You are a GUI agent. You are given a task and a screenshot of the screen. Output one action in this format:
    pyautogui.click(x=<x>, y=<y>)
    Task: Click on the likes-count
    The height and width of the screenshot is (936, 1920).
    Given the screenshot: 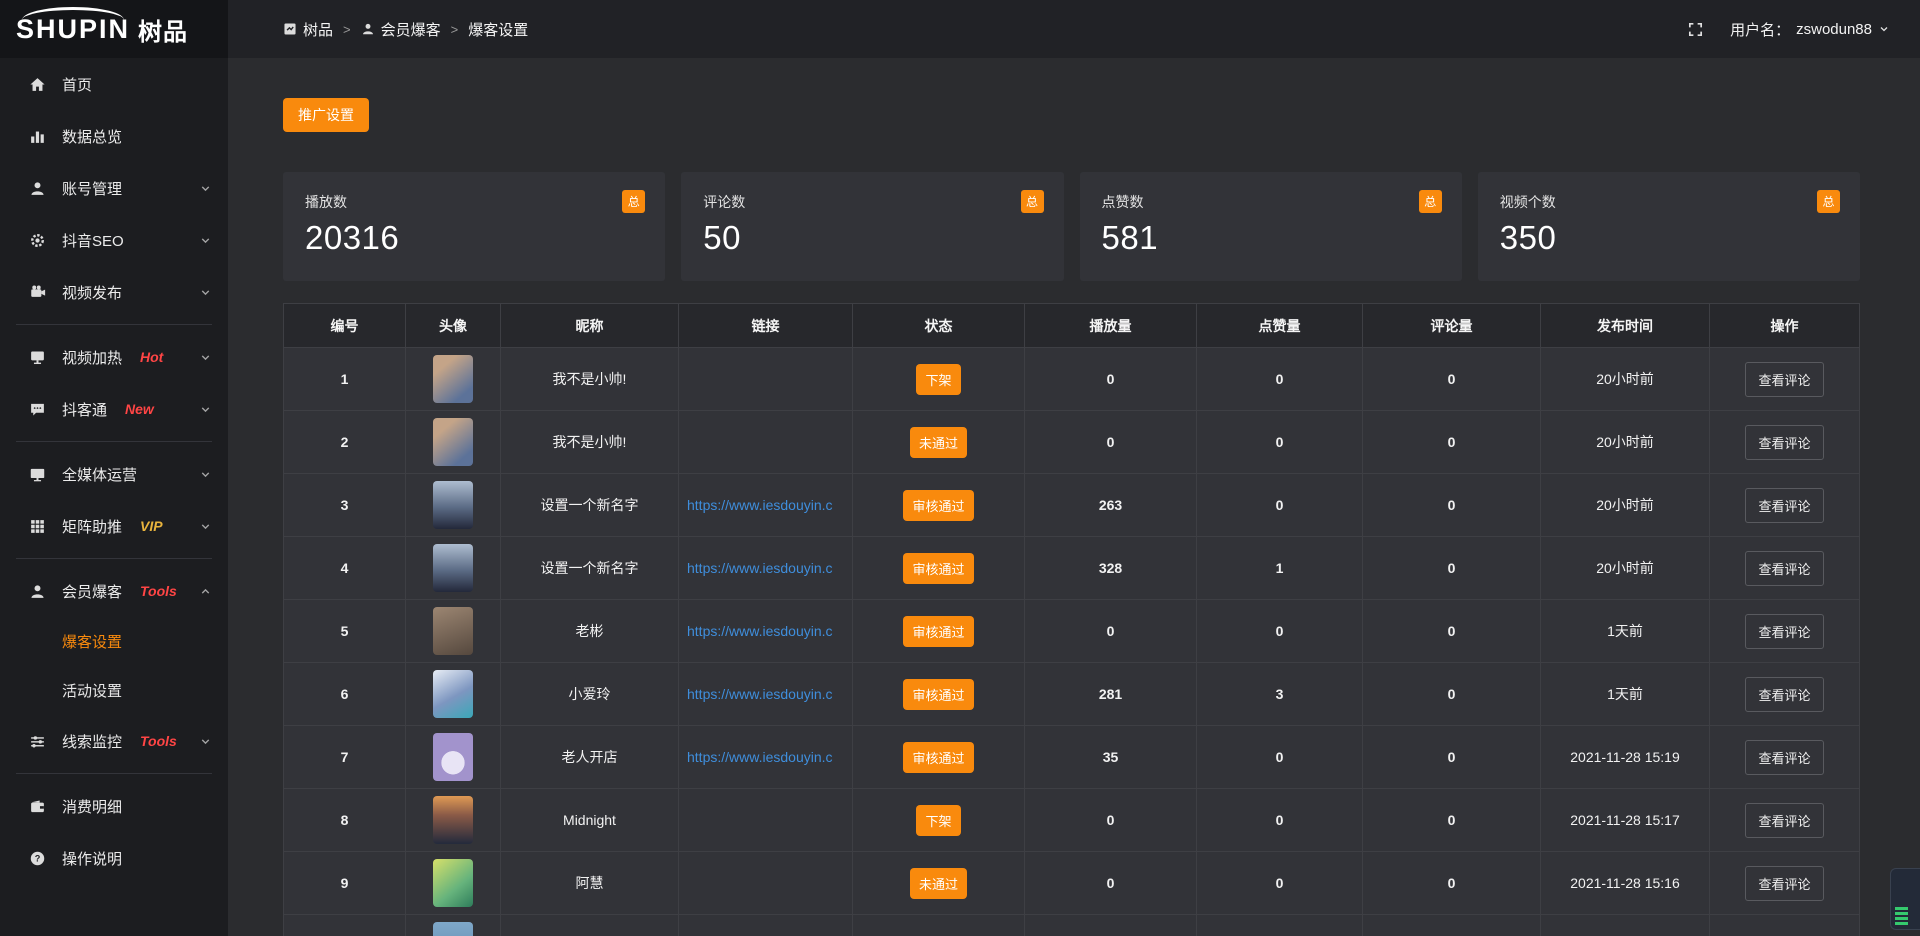 What is the action you would take?
    pyautogui.click(x=1280, y=925)
    